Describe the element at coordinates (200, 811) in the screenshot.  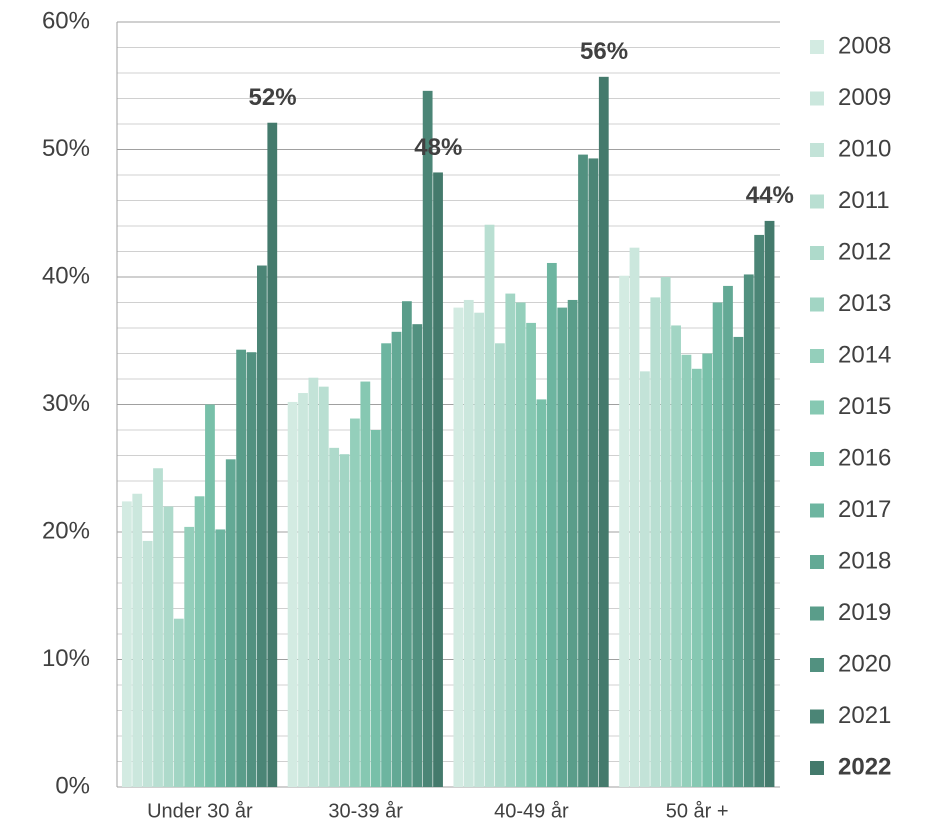
I see `x-tick-label: Under 30 år` at that location.